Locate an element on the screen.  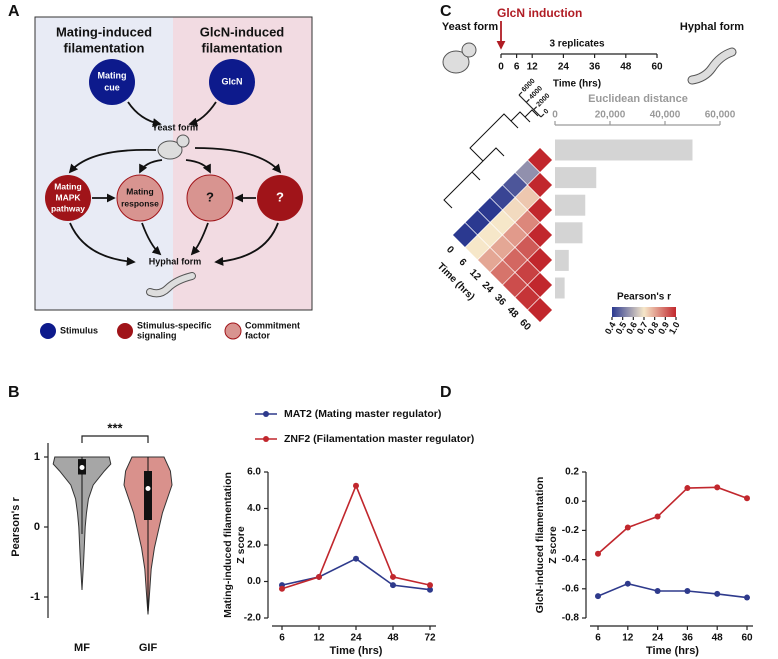
colorbar-tick-label: 1.0 is located at coordinates (674, 328).